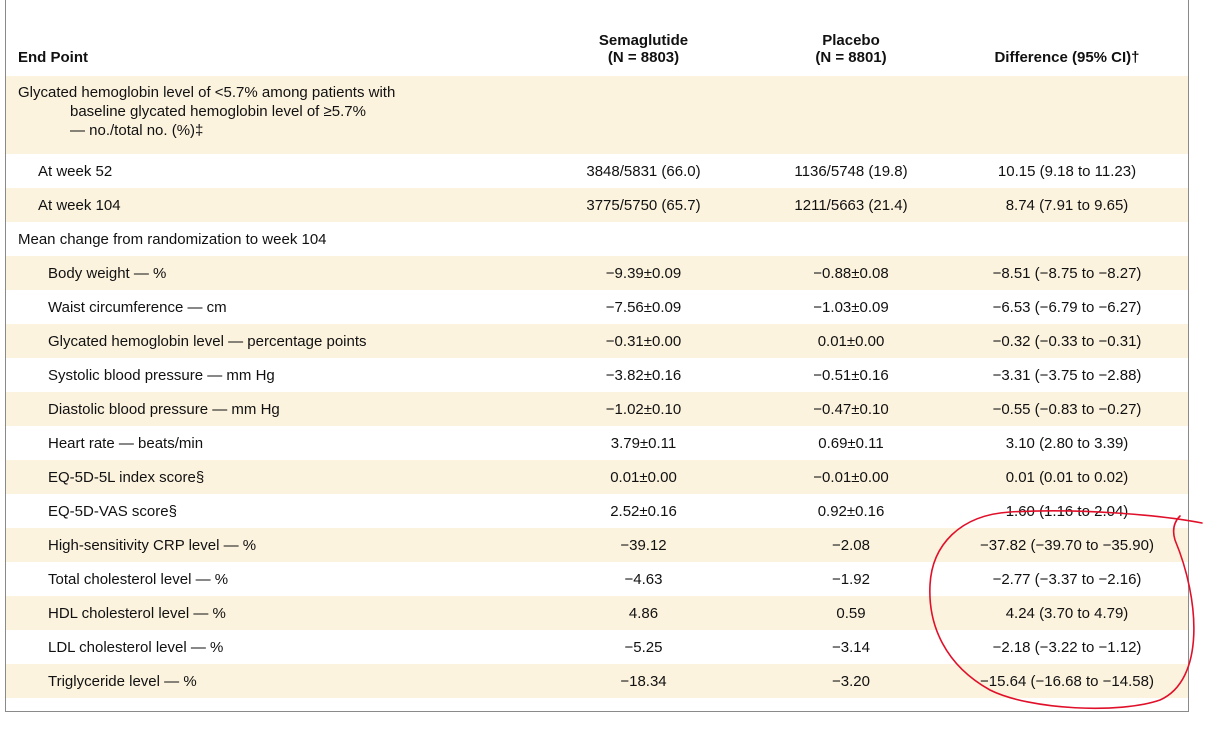 The width and height of the screenshot is (1208, 734). Describe the element at coordinates (643, 613) in the screenshot. I see `semaglutide-value: 4.86` at that location.